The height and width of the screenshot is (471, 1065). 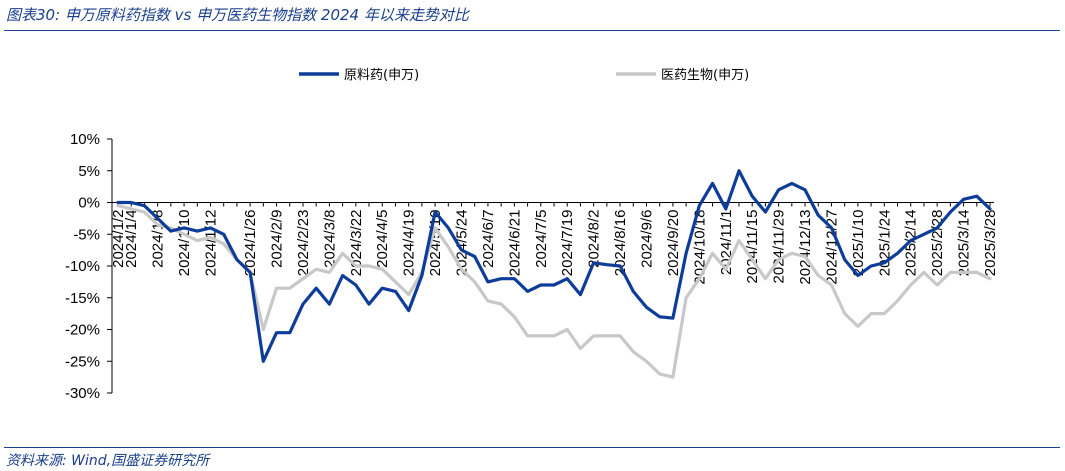 I want to click on x-tick-label: 2024/5/24, so click(x=462, y=243).